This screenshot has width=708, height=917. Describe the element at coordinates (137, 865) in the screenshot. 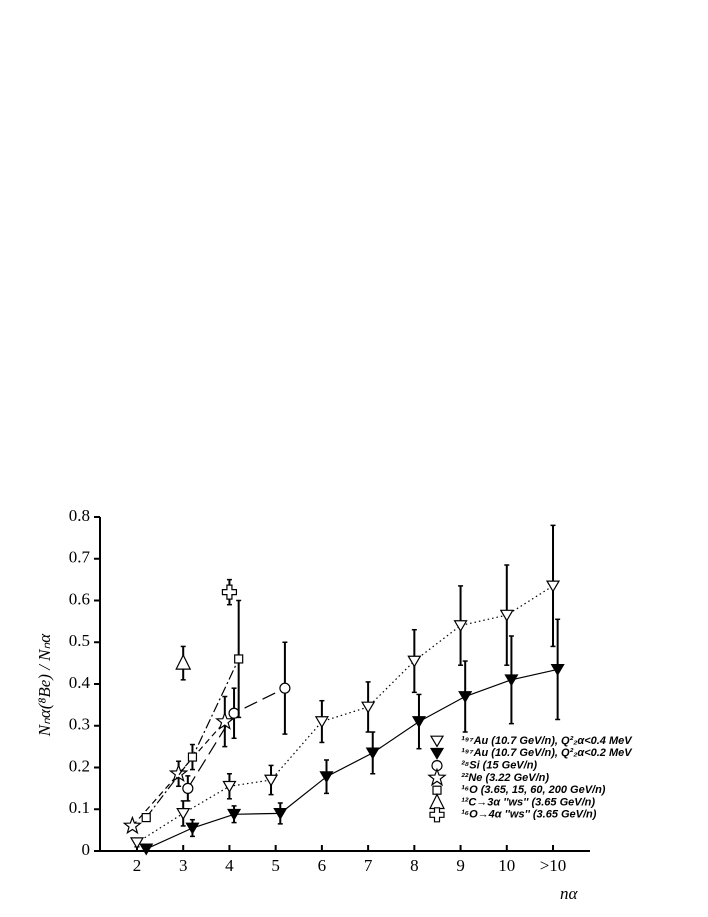

I see `x-tick-label: 2` at that location.